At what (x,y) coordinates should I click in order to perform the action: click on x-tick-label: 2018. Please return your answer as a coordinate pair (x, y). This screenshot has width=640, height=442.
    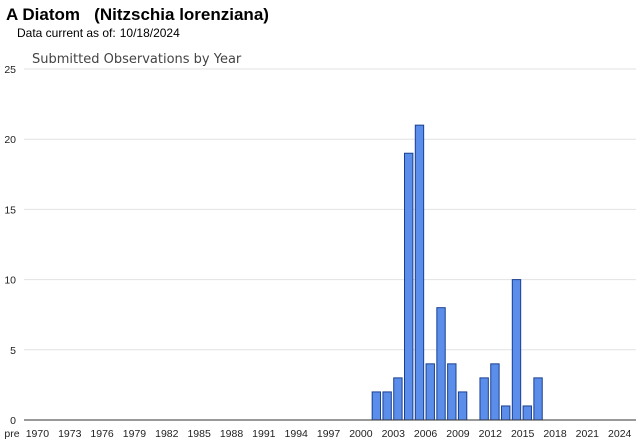
    Looking at the image, I should click on (555, 434).